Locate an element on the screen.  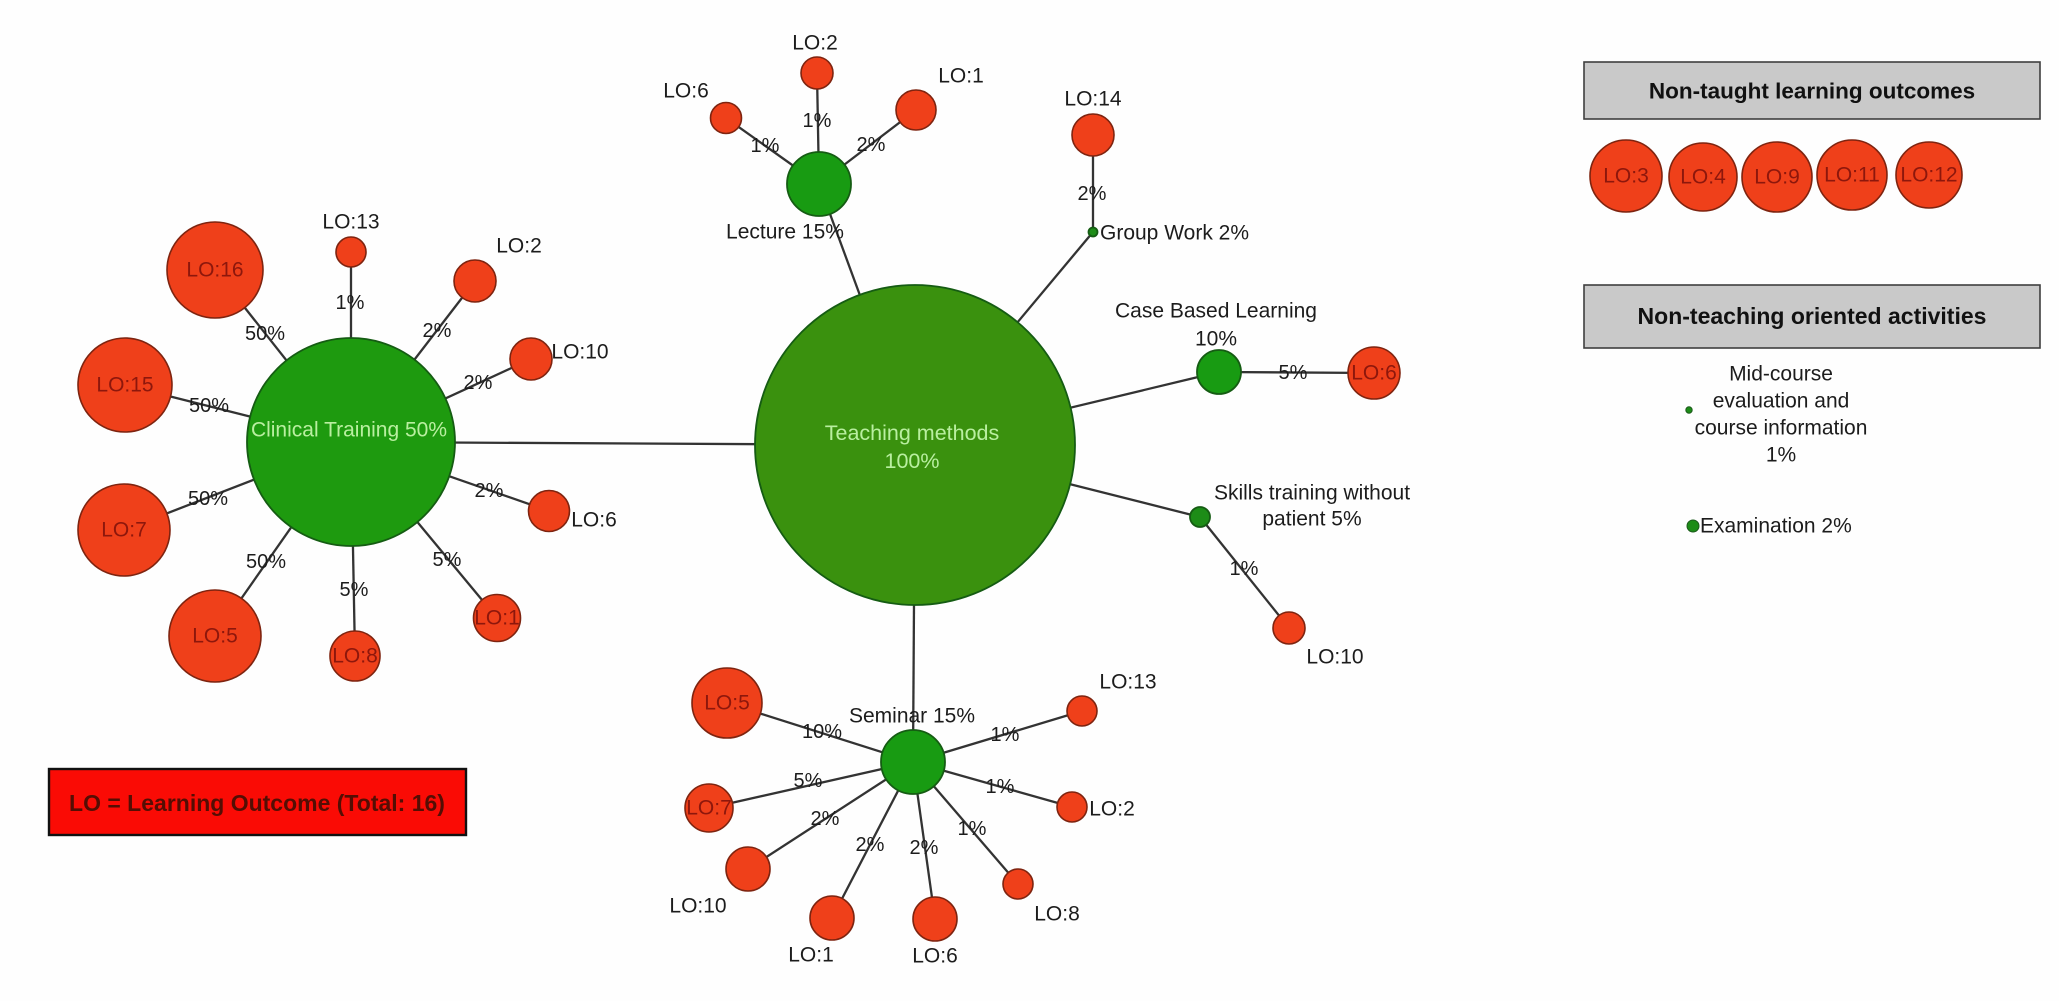
svg-text: Mid-course is located at coordinates (1781, 374).